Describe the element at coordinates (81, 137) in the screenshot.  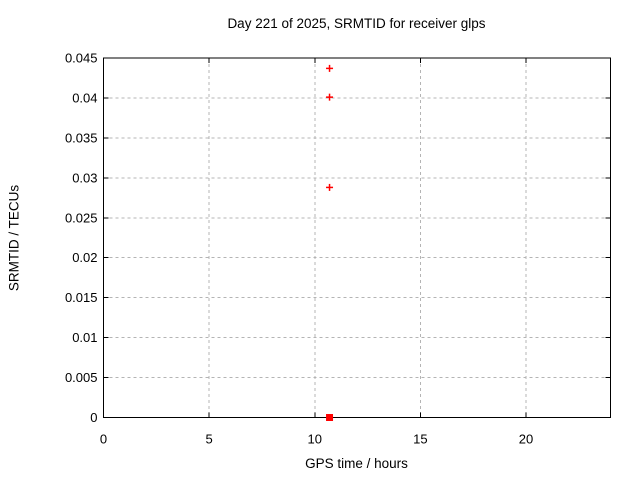
I see `y-tick-label: 0.035` at that location.